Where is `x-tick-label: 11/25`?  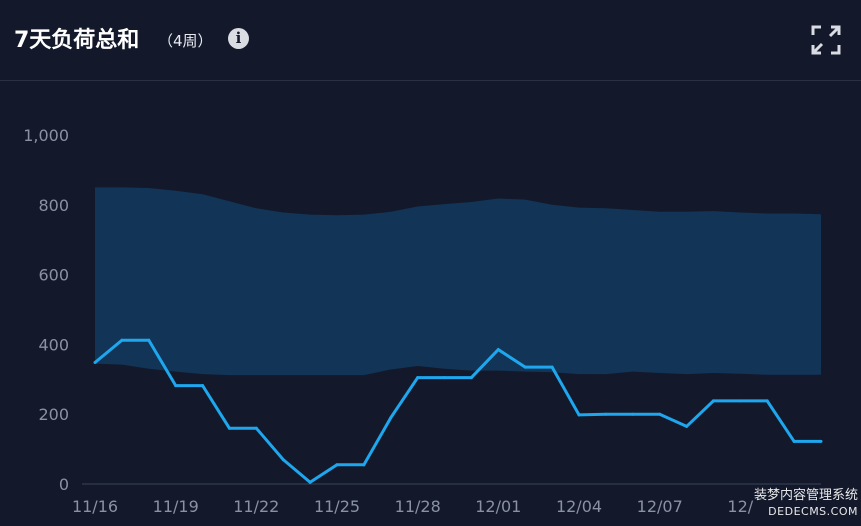
x-tick-label: 11/25 is located at coordinates (337, 506).